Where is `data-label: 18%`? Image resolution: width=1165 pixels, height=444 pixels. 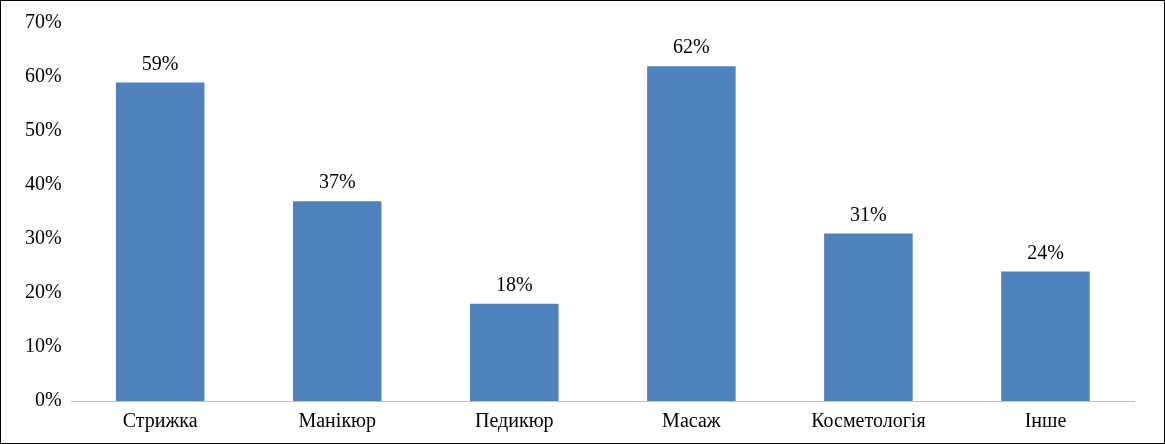
data-label: 18% is located at coordinates (514, 284).